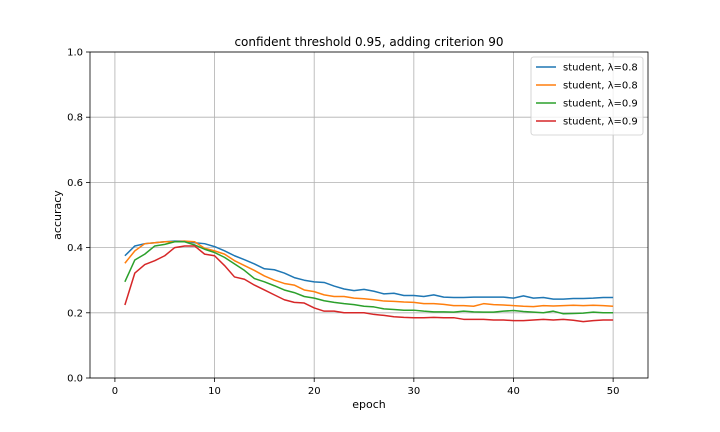 This screenshot has width=720, height=432. I want to click on legend-box, so click(587, 96).